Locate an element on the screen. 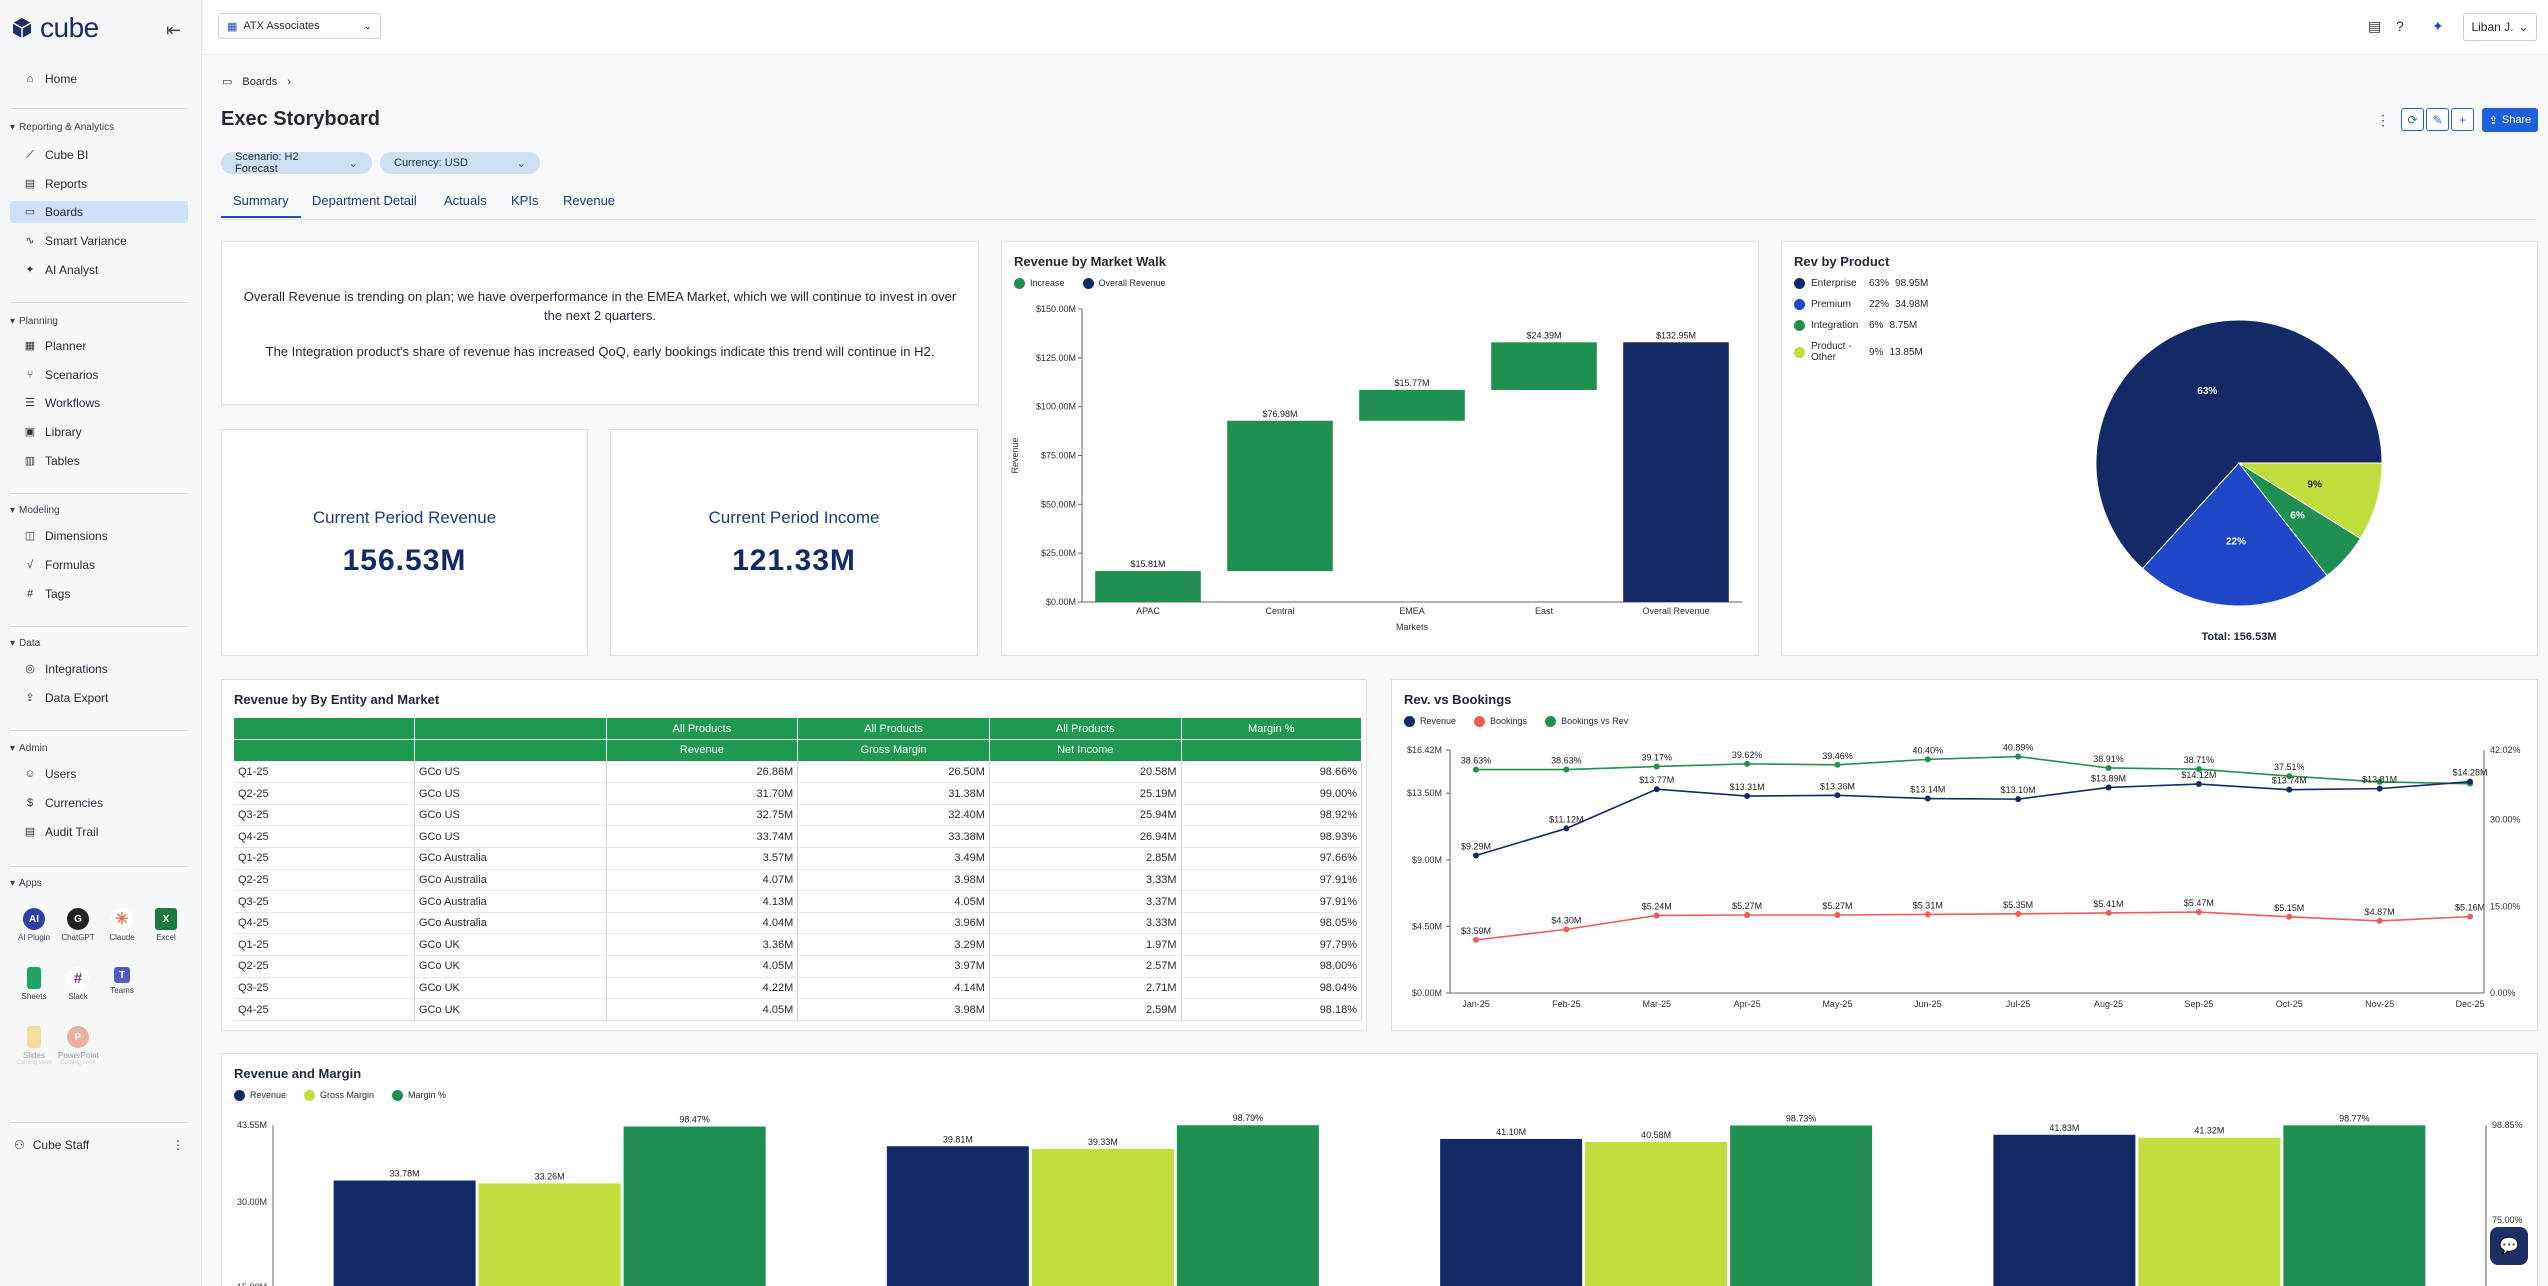 This screenshot has width=2548, height=1286. table-row: Q2-25 GCo Australia 4.07M 3.98M 3.33M 97.91% is located at coordinates (798, 880).